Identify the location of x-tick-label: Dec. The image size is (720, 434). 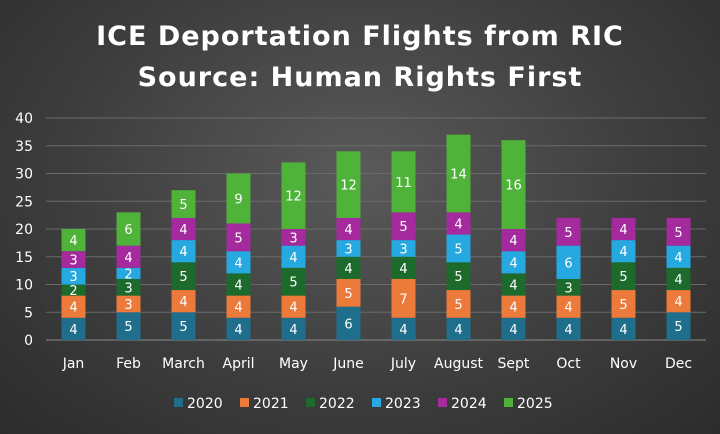
(678, 364).